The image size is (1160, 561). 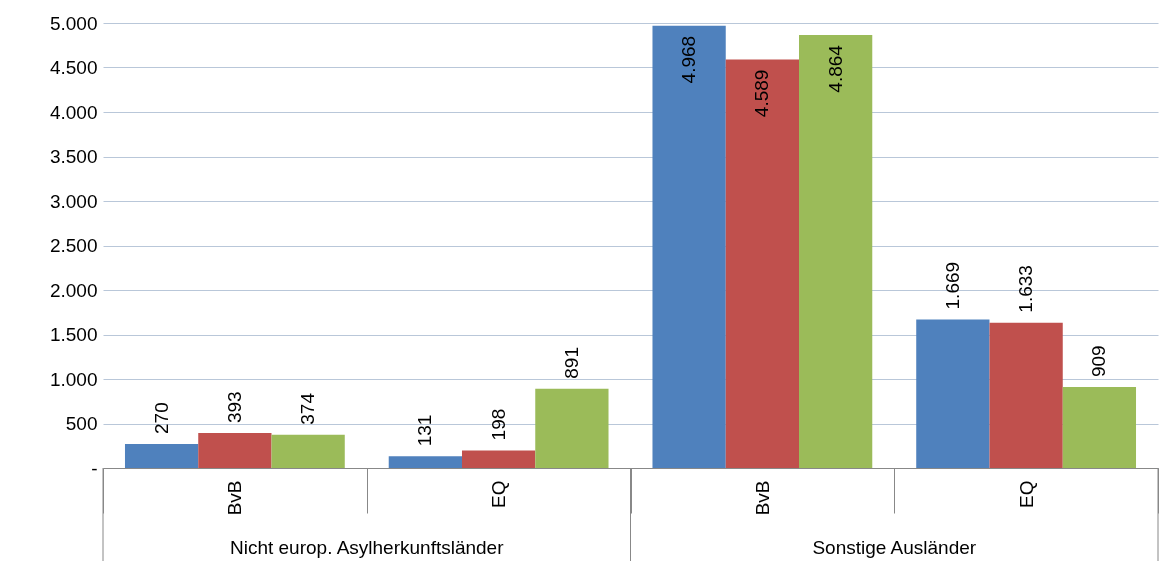 I want to click on y-tick-label: 4.000, so click(x=73, y=112).